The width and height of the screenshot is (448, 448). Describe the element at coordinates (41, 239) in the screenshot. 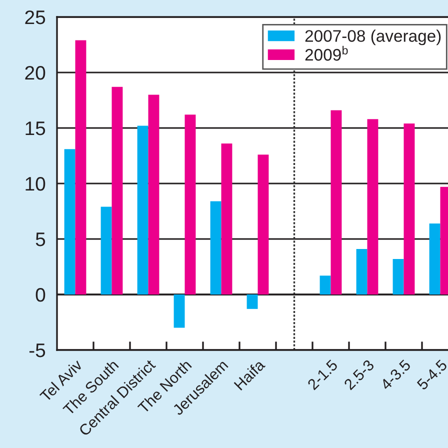

I see `y-tick-label: 5` at that location.